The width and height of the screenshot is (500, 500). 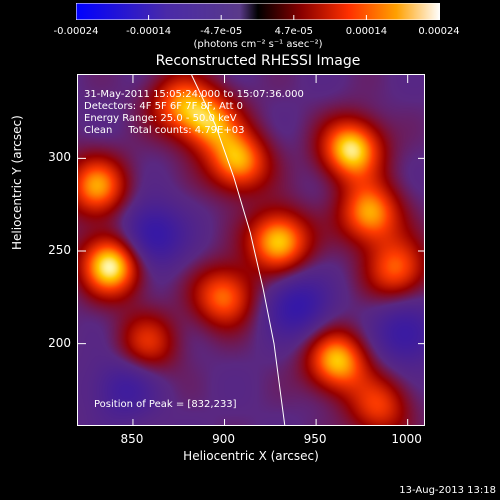 What do you see at coordinates (76, 31) in the screenshot?
I see `colorbar-tick-label: -0.00024` at bounding box center [76, 31].